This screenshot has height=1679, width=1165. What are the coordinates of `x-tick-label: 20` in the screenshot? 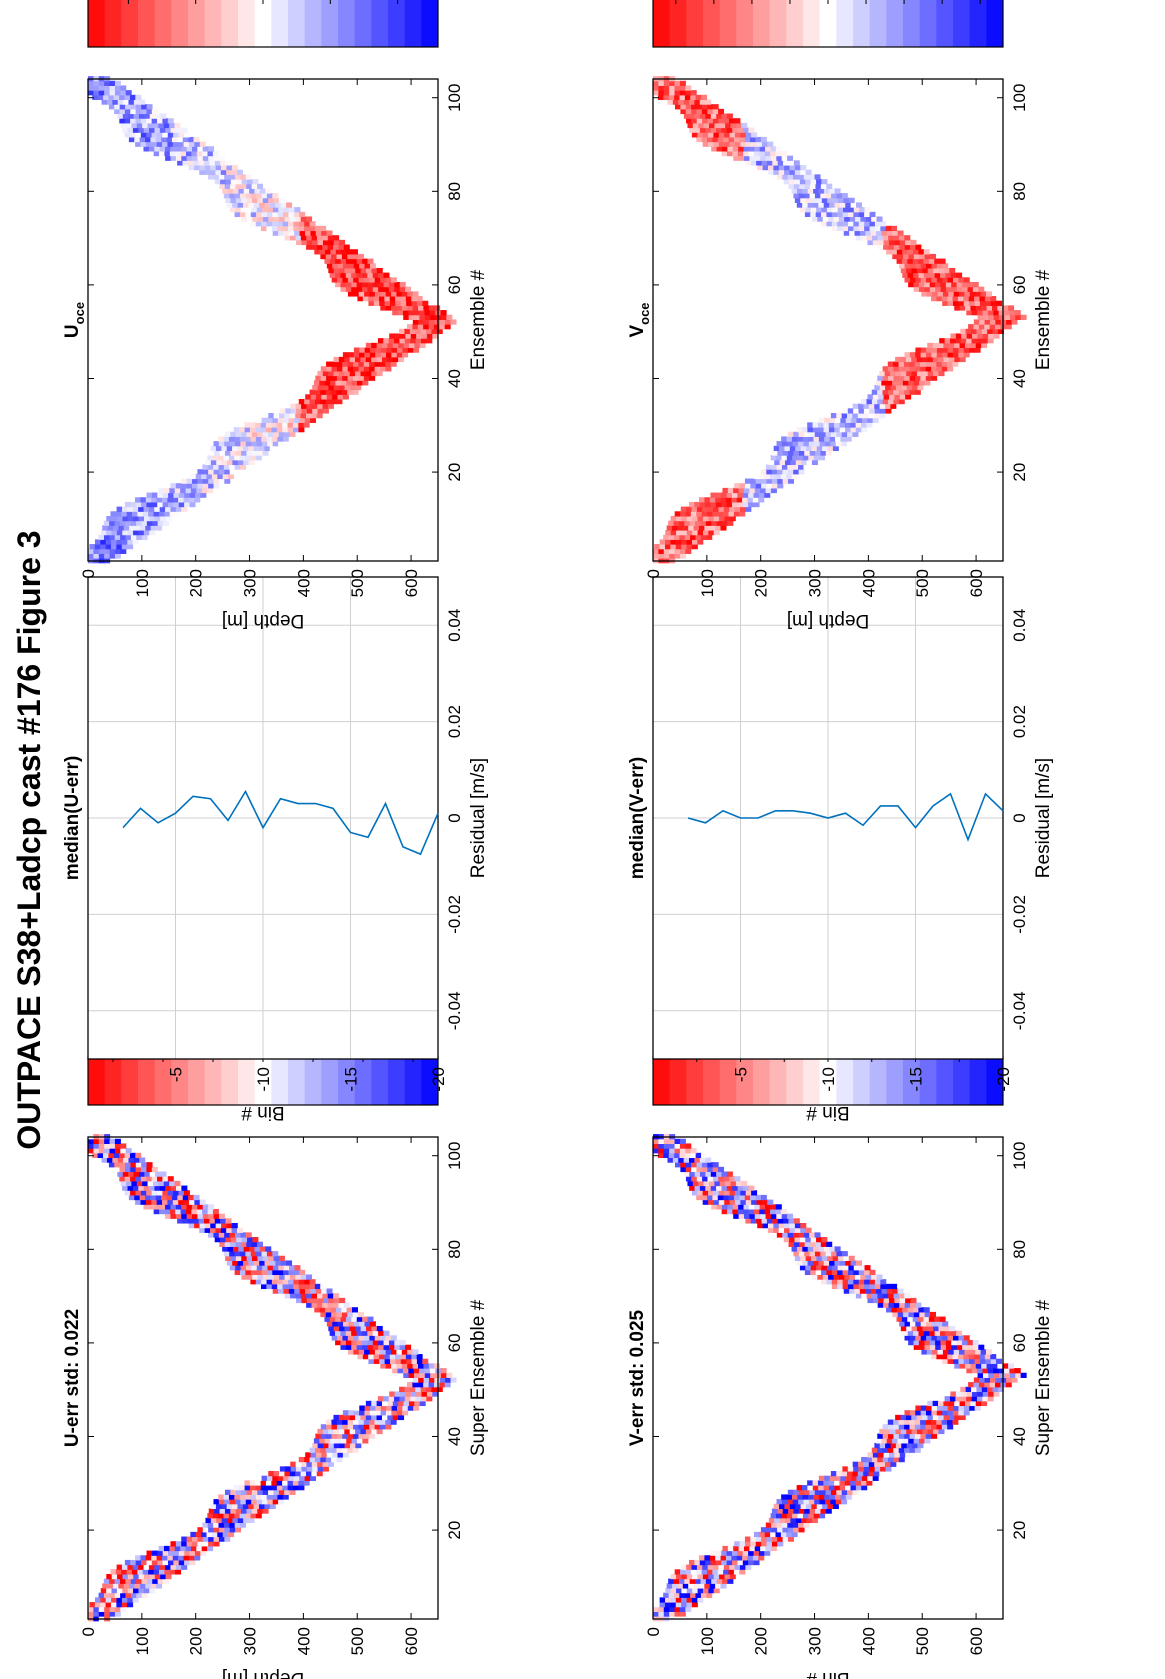 It's located at (454, 472).